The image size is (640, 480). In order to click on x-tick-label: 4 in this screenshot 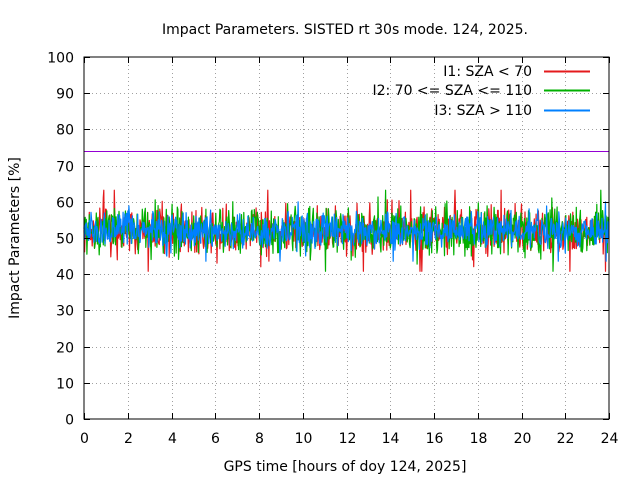, I will do `click(172, 439)`.